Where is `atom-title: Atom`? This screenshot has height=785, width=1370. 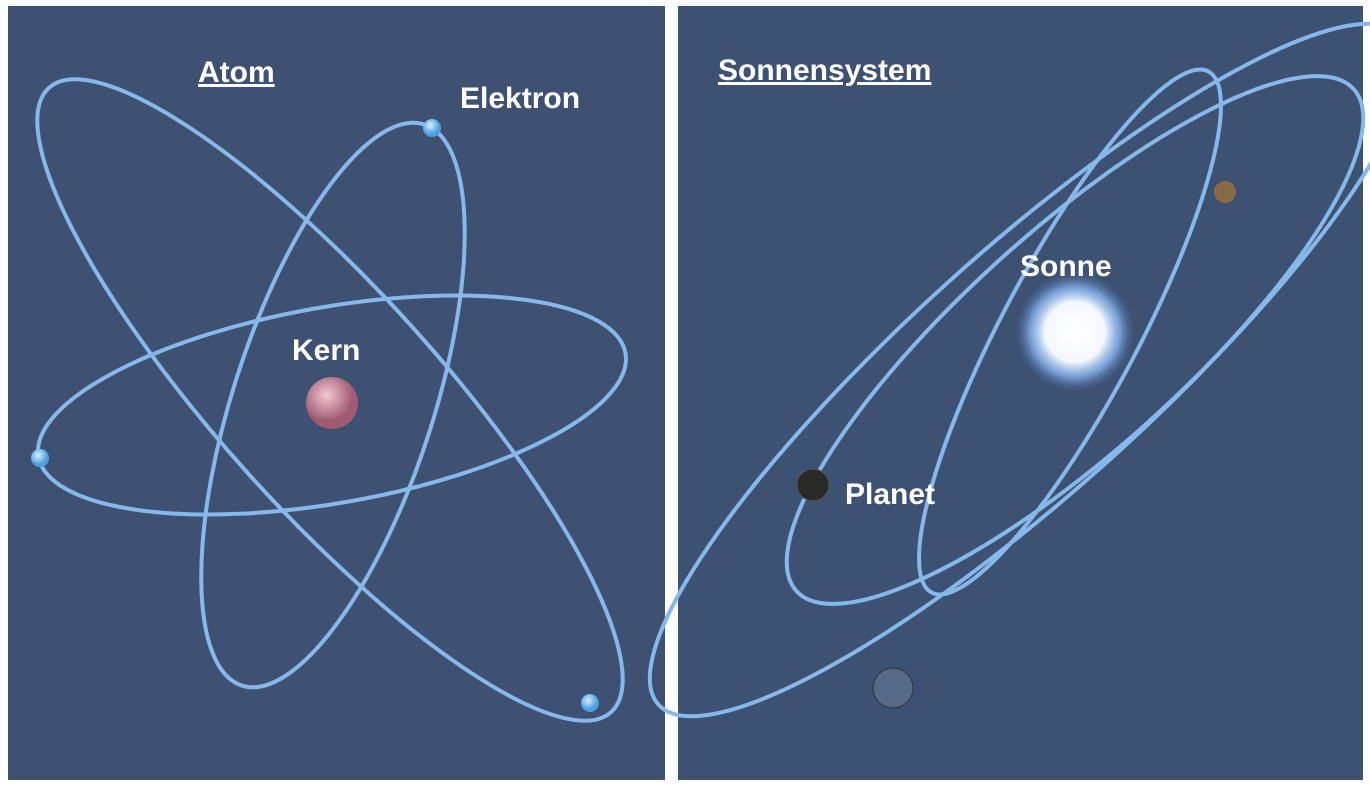
atom-title: Atom is located at coordinates (236, 72).